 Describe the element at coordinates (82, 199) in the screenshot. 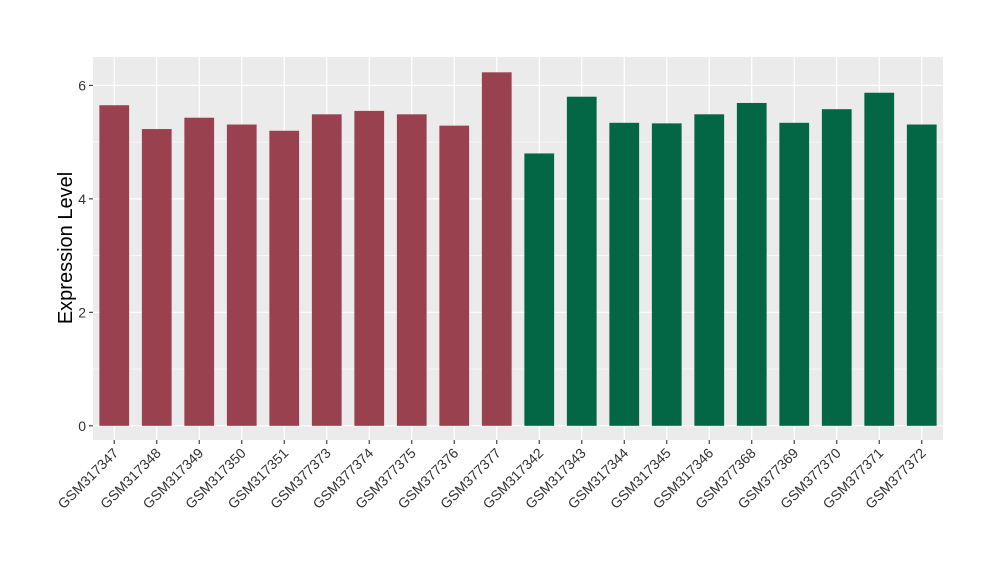

I see `y-tick-label: 4` at that location.